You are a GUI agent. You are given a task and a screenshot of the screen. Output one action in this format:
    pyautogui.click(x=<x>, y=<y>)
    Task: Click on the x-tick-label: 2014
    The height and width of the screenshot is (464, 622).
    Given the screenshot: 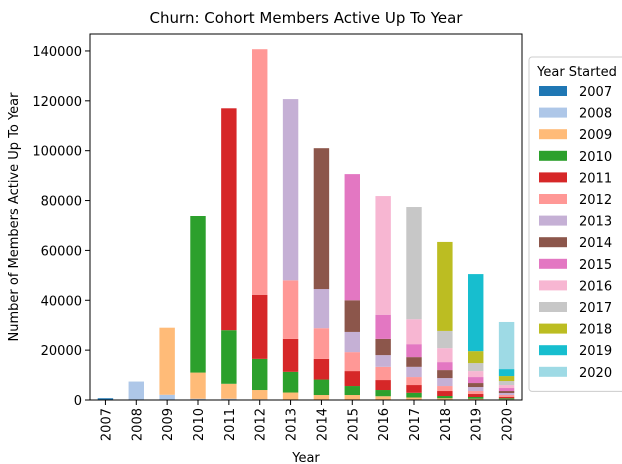 What is the action you would take?
    pyautogui.click(x=322, y=424)
    